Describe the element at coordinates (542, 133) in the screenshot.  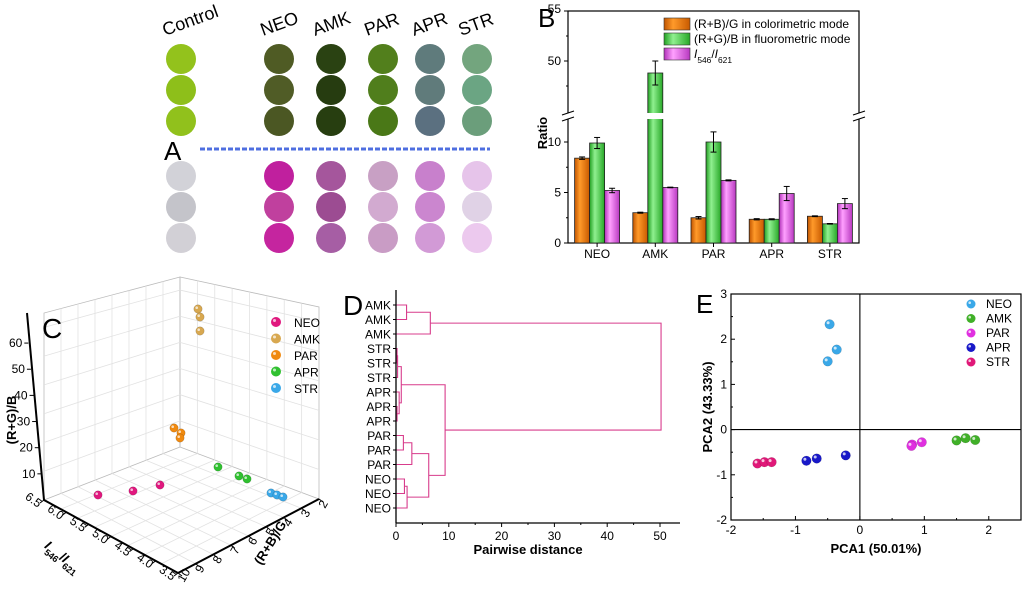
I see `y-axis-title: Ratio` at that location.